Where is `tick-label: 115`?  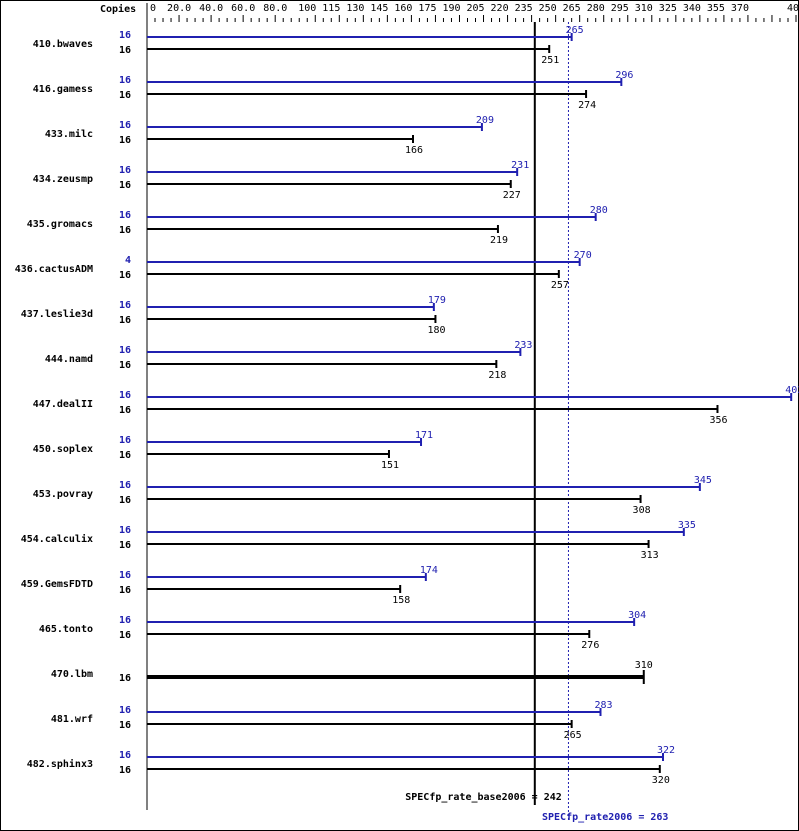
tick-label: 115 is located at coordinates (331, 8).